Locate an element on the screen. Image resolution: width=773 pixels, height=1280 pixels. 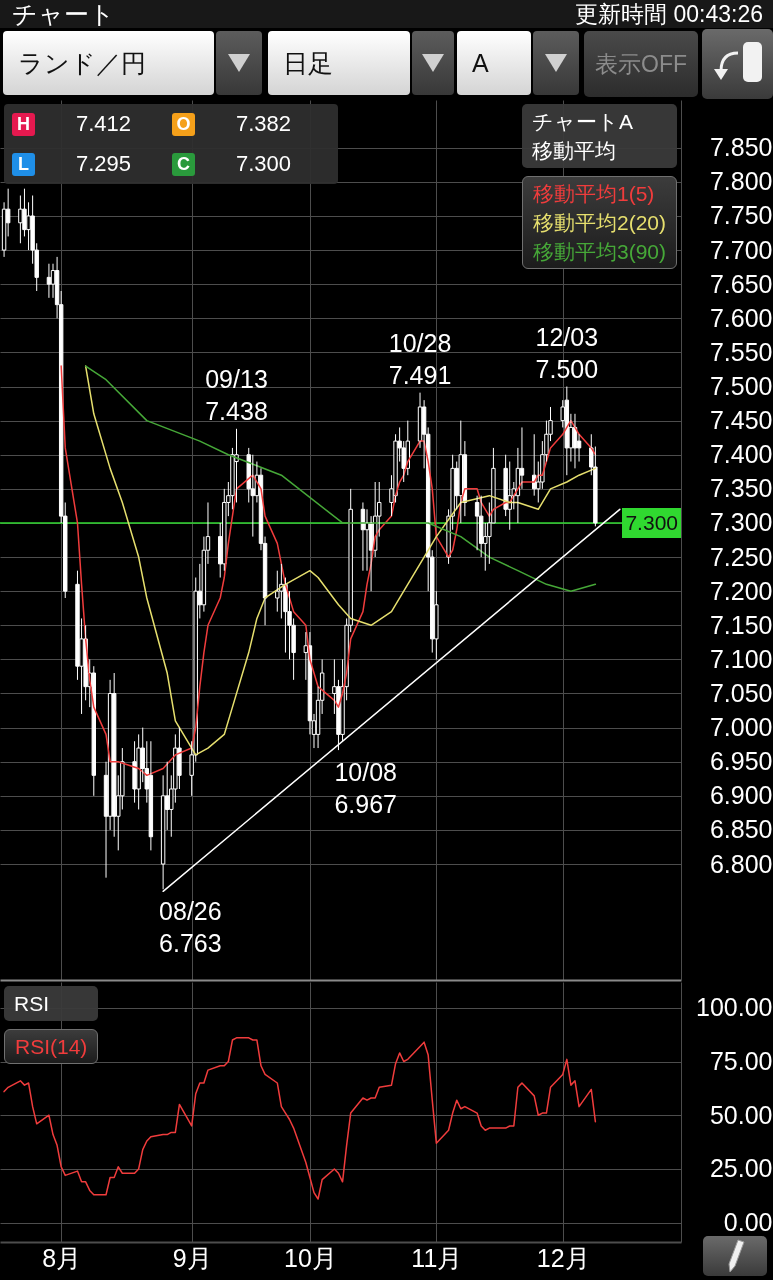
y-tick-label: 75.00 is located at coordinates (741, 1061).